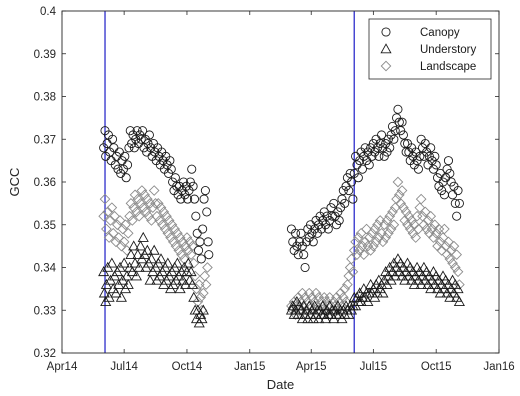  Describe the element at coordinates (374, 367) in the screenshot. I see `x-tick-label: Jul15` at that location.